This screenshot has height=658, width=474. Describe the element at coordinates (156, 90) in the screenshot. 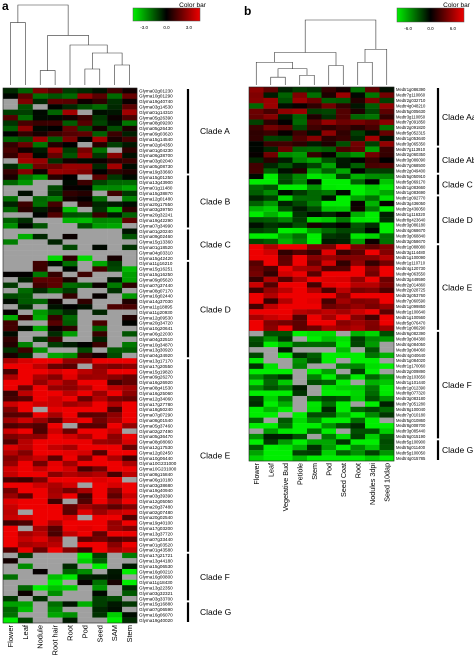

I see `row-label: Glyma02g01230` at that location.